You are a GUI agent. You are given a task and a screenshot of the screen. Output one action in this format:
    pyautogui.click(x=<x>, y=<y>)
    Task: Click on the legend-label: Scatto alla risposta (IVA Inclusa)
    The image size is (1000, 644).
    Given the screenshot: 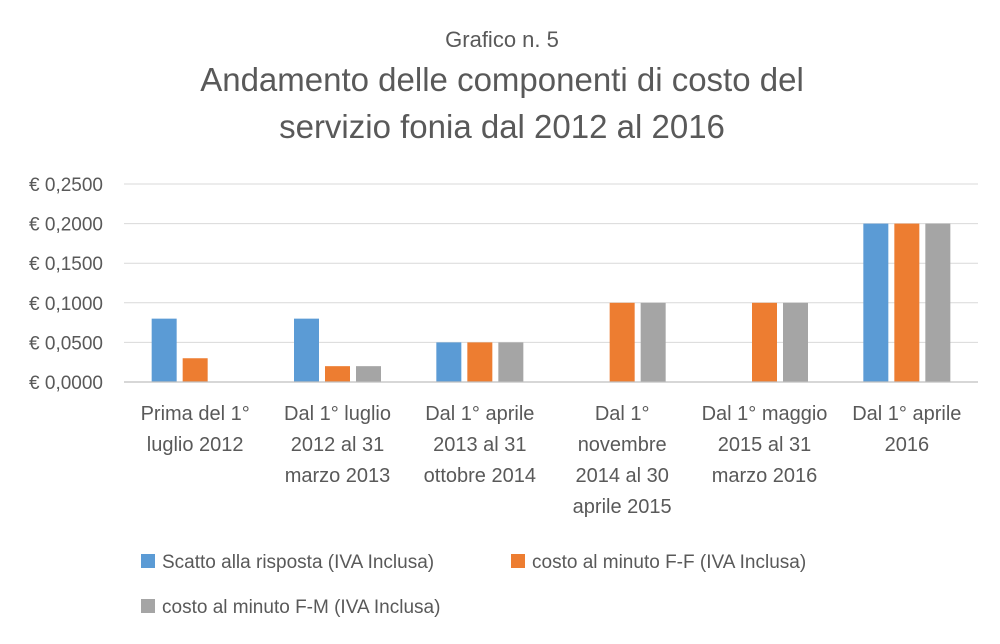 What is the action you would take?
    pyautogui.click(x=298, y=562)
    